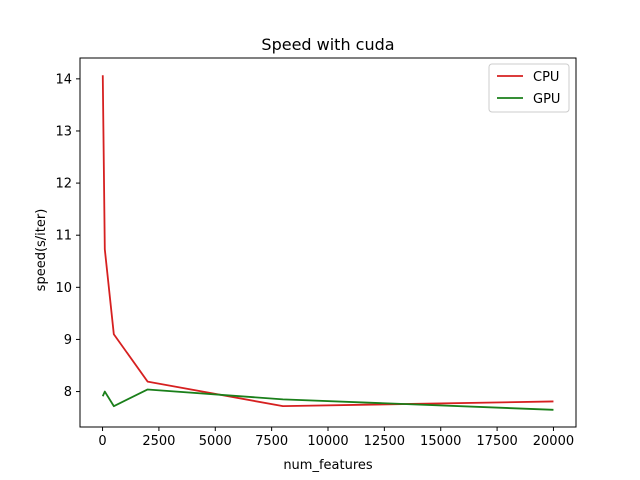  What do you see at coordinates (41, 250) in the screenshot?
I see `y-axis-label: speed(s/iter)` at bounding box center [41, 250].